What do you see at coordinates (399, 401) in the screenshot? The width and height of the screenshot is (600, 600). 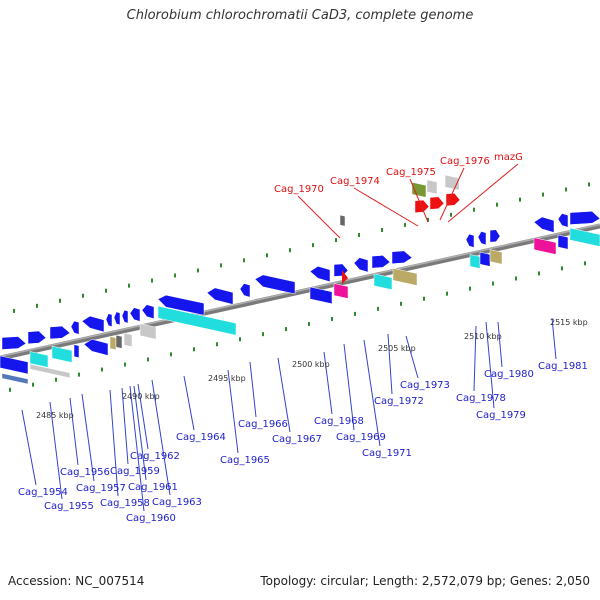 I see `gene-label: Cag_1972` at bounding box center [399, 401].